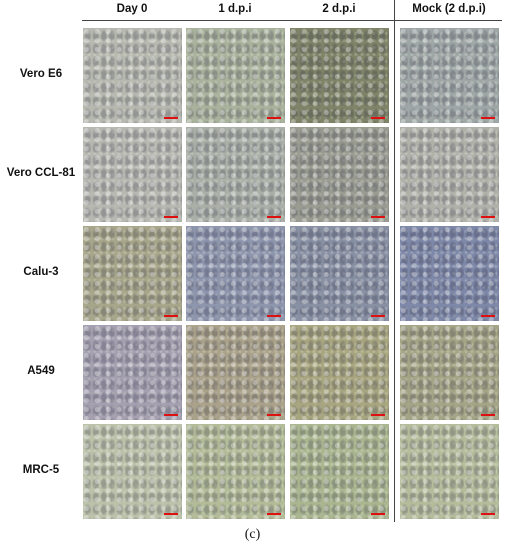 This screenshot has height=550, width=505. Describe the element at coordinates (41, 272) in the screenshot. I see `row-label: Calu-3` at that location.